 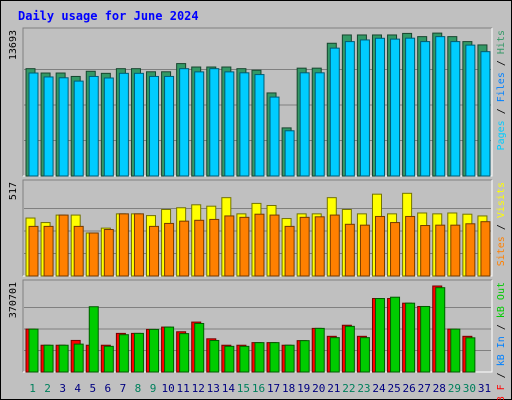 What do you see at coordinates (439, 388) in the screenshot?
I see `x-tick-label-day-28: 28` at bounding box center [439, 388].